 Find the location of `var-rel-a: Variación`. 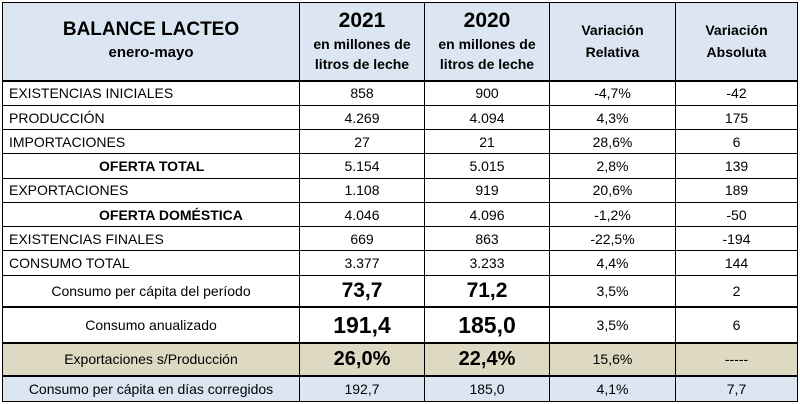

var-rel-a: Variación is located at coordinates (612, 30).